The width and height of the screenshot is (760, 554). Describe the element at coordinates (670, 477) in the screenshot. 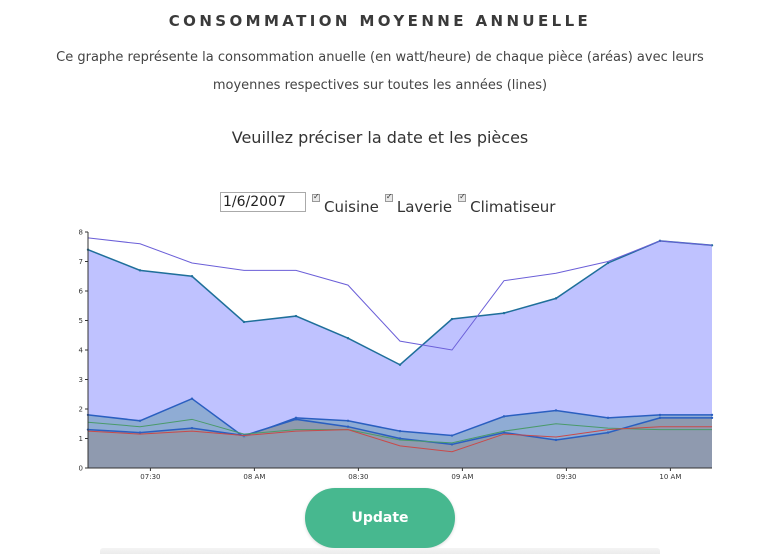

I see `x-tick-label: 10 AM` at that location.